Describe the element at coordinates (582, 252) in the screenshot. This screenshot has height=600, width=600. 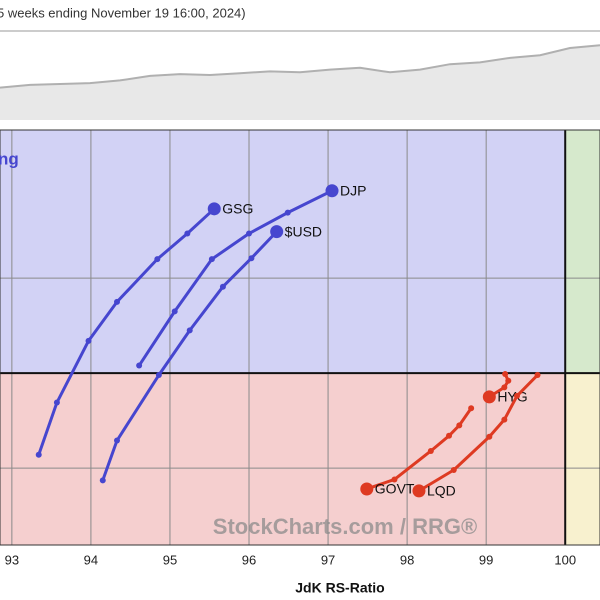
I see `quadrant-leading` at that location.